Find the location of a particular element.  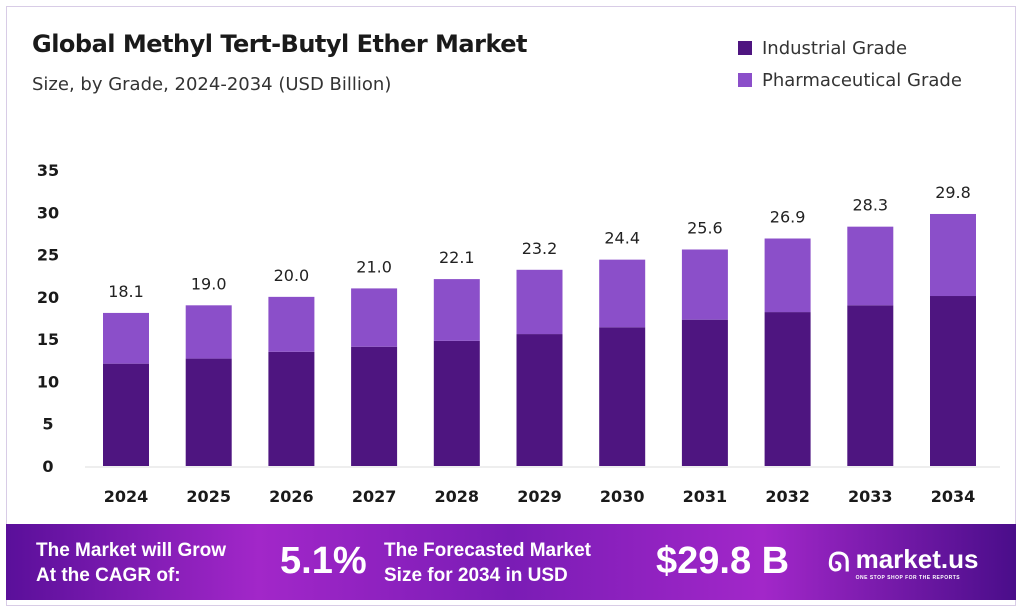

bar-pharmaceutical-2027 is located at coordinates (374, 317).